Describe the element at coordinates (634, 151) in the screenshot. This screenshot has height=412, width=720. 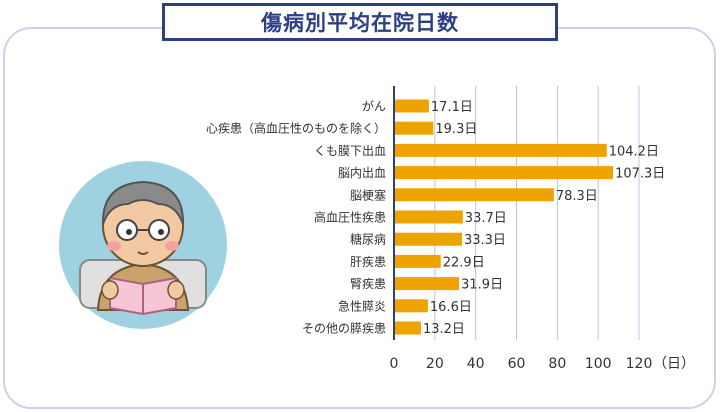
I see `value-label-2: 104.2日` at that location.